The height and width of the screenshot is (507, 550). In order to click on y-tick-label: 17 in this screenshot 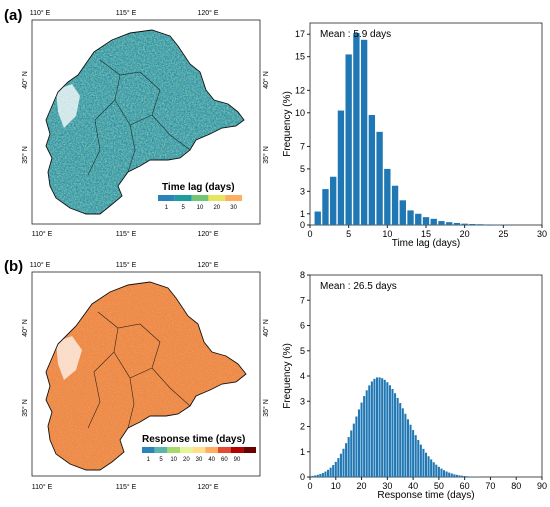, I will do `click(300, 34)`.